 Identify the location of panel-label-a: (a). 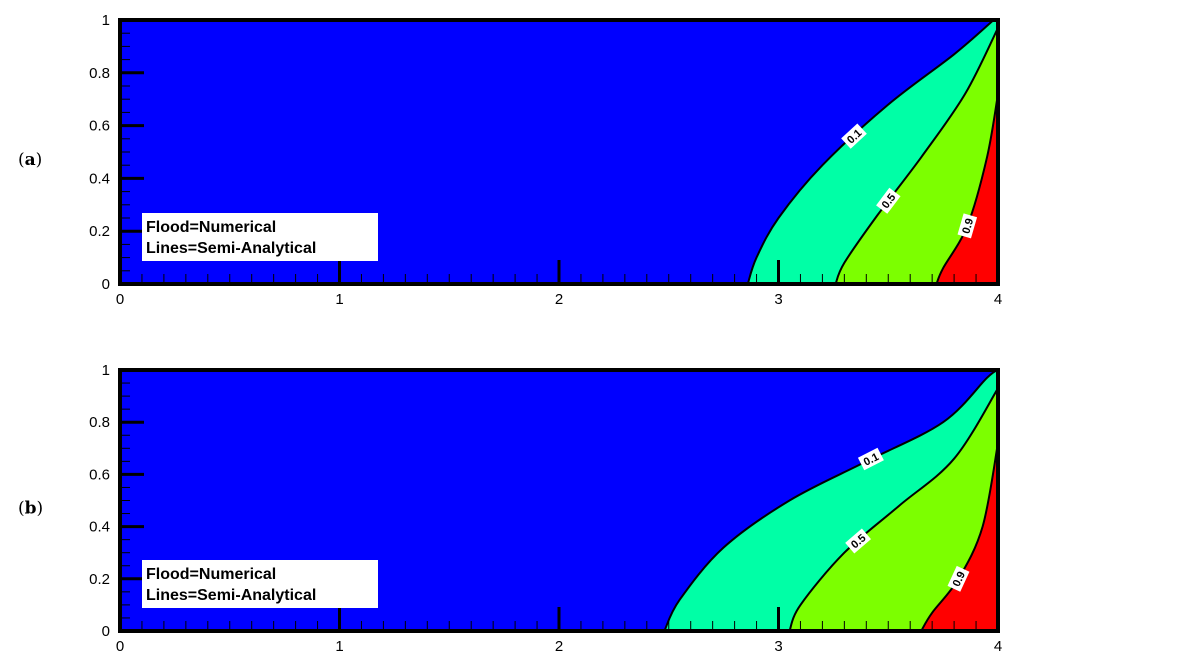
(30, 160).